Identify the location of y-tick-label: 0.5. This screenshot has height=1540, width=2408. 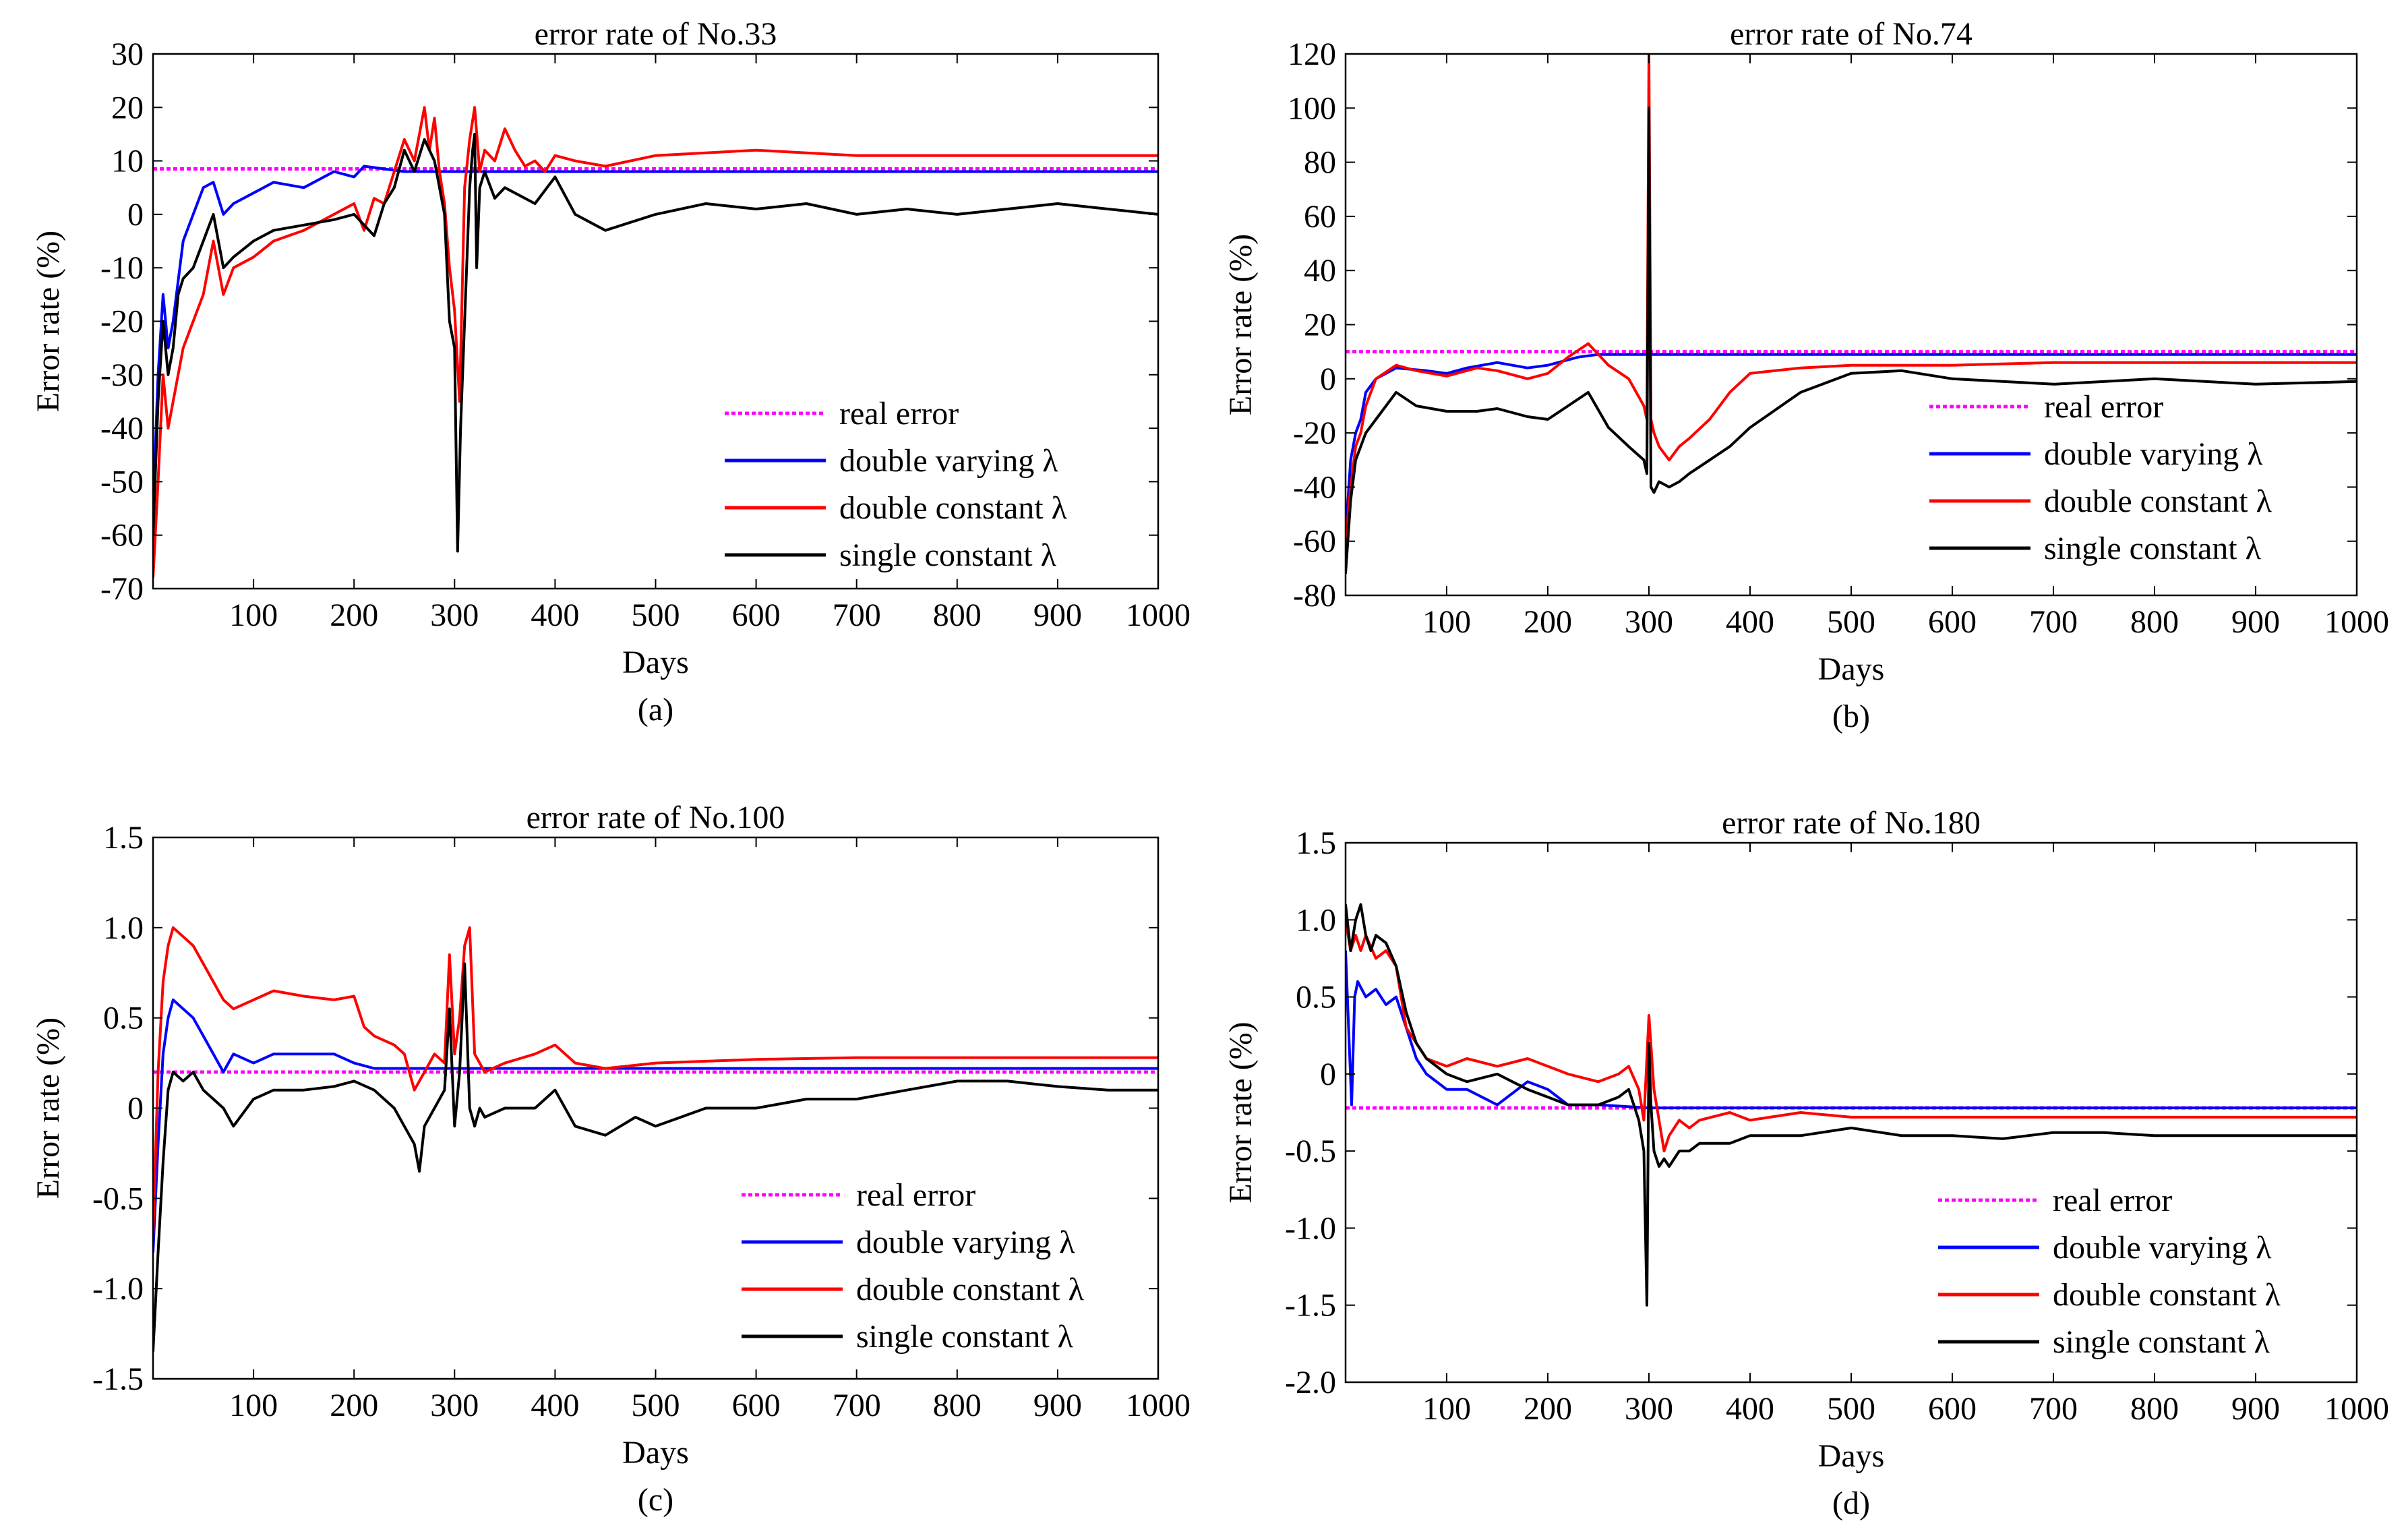
(124, 1018).